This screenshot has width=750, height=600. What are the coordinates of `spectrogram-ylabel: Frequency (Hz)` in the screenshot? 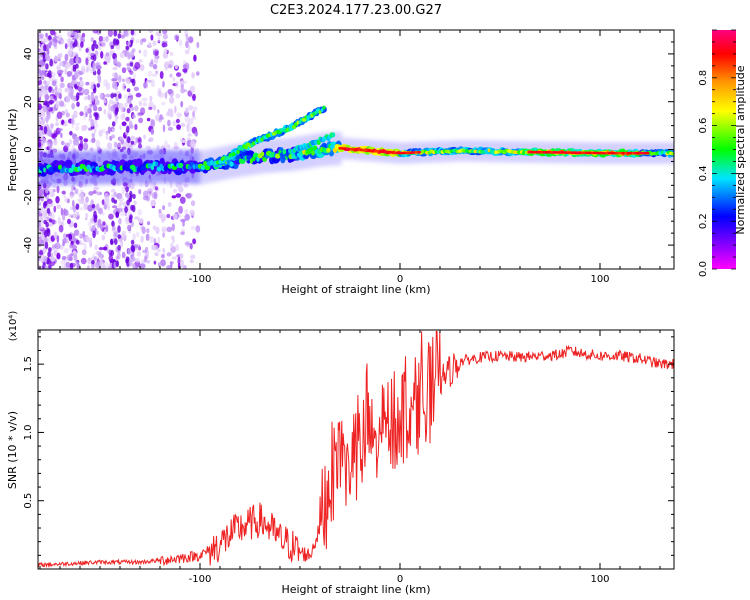 It's located at (12, 150).